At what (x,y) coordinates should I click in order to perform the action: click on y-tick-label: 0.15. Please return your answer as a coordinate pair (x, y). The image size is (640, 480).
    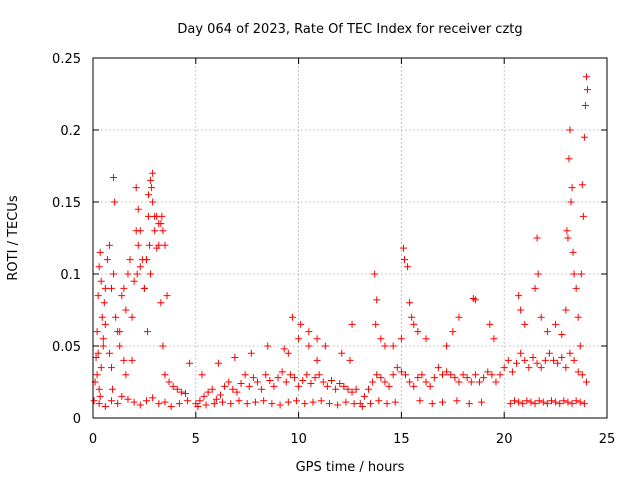
    Looking at the image, I should click on (66, 203).